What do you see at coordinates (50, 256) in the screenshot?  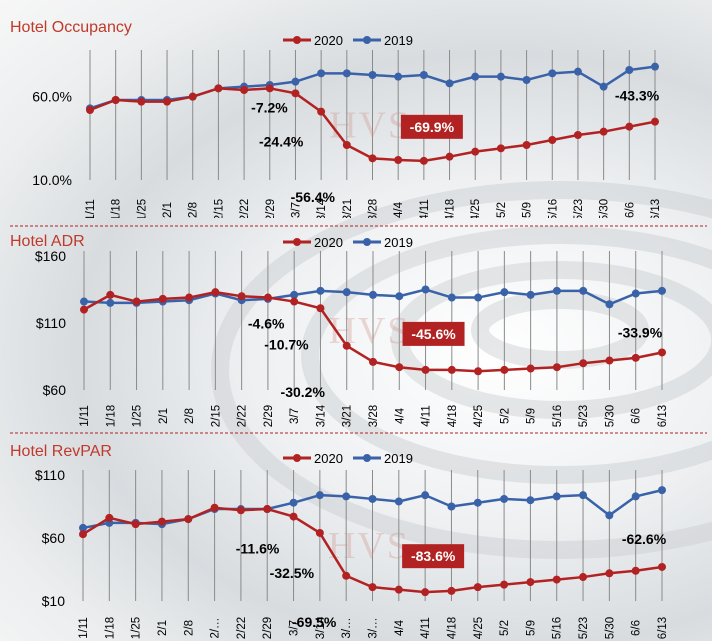 I see `y-tick-label: $160` at bounding box center [50, 256].